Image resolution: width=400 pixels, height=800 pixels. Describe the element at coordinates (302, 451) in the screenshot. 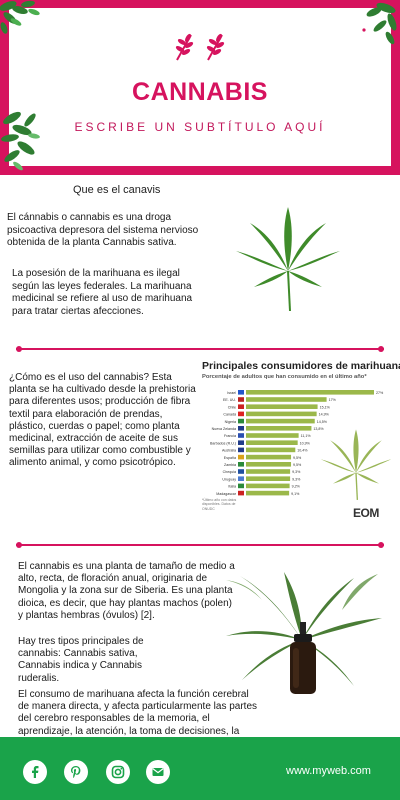

I see `chart-value-label: 10,4%` at that location.